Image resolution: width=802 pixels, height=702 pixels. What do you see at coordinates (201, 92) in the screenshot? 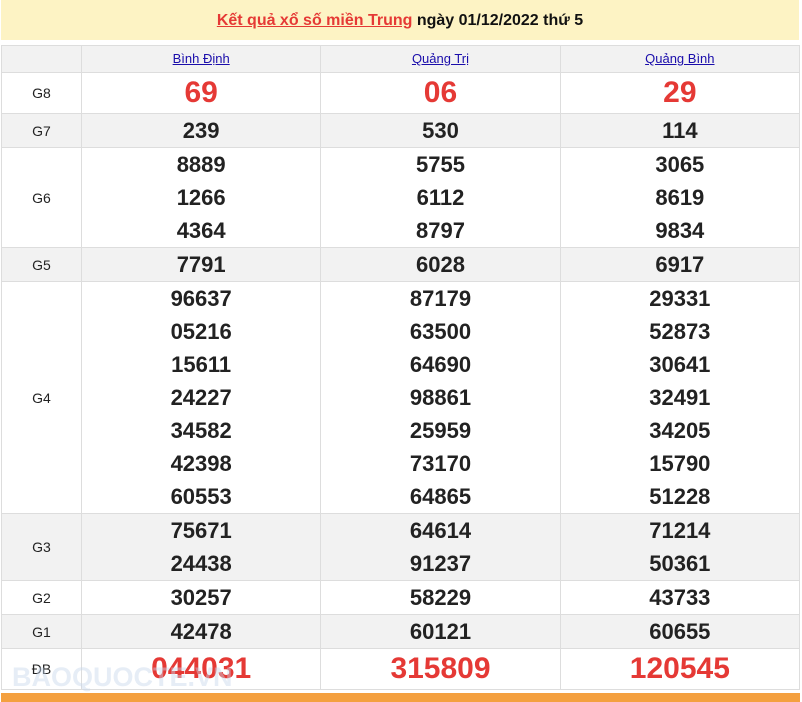
I see `prize-number: 69` at bounding box center [201, 92].